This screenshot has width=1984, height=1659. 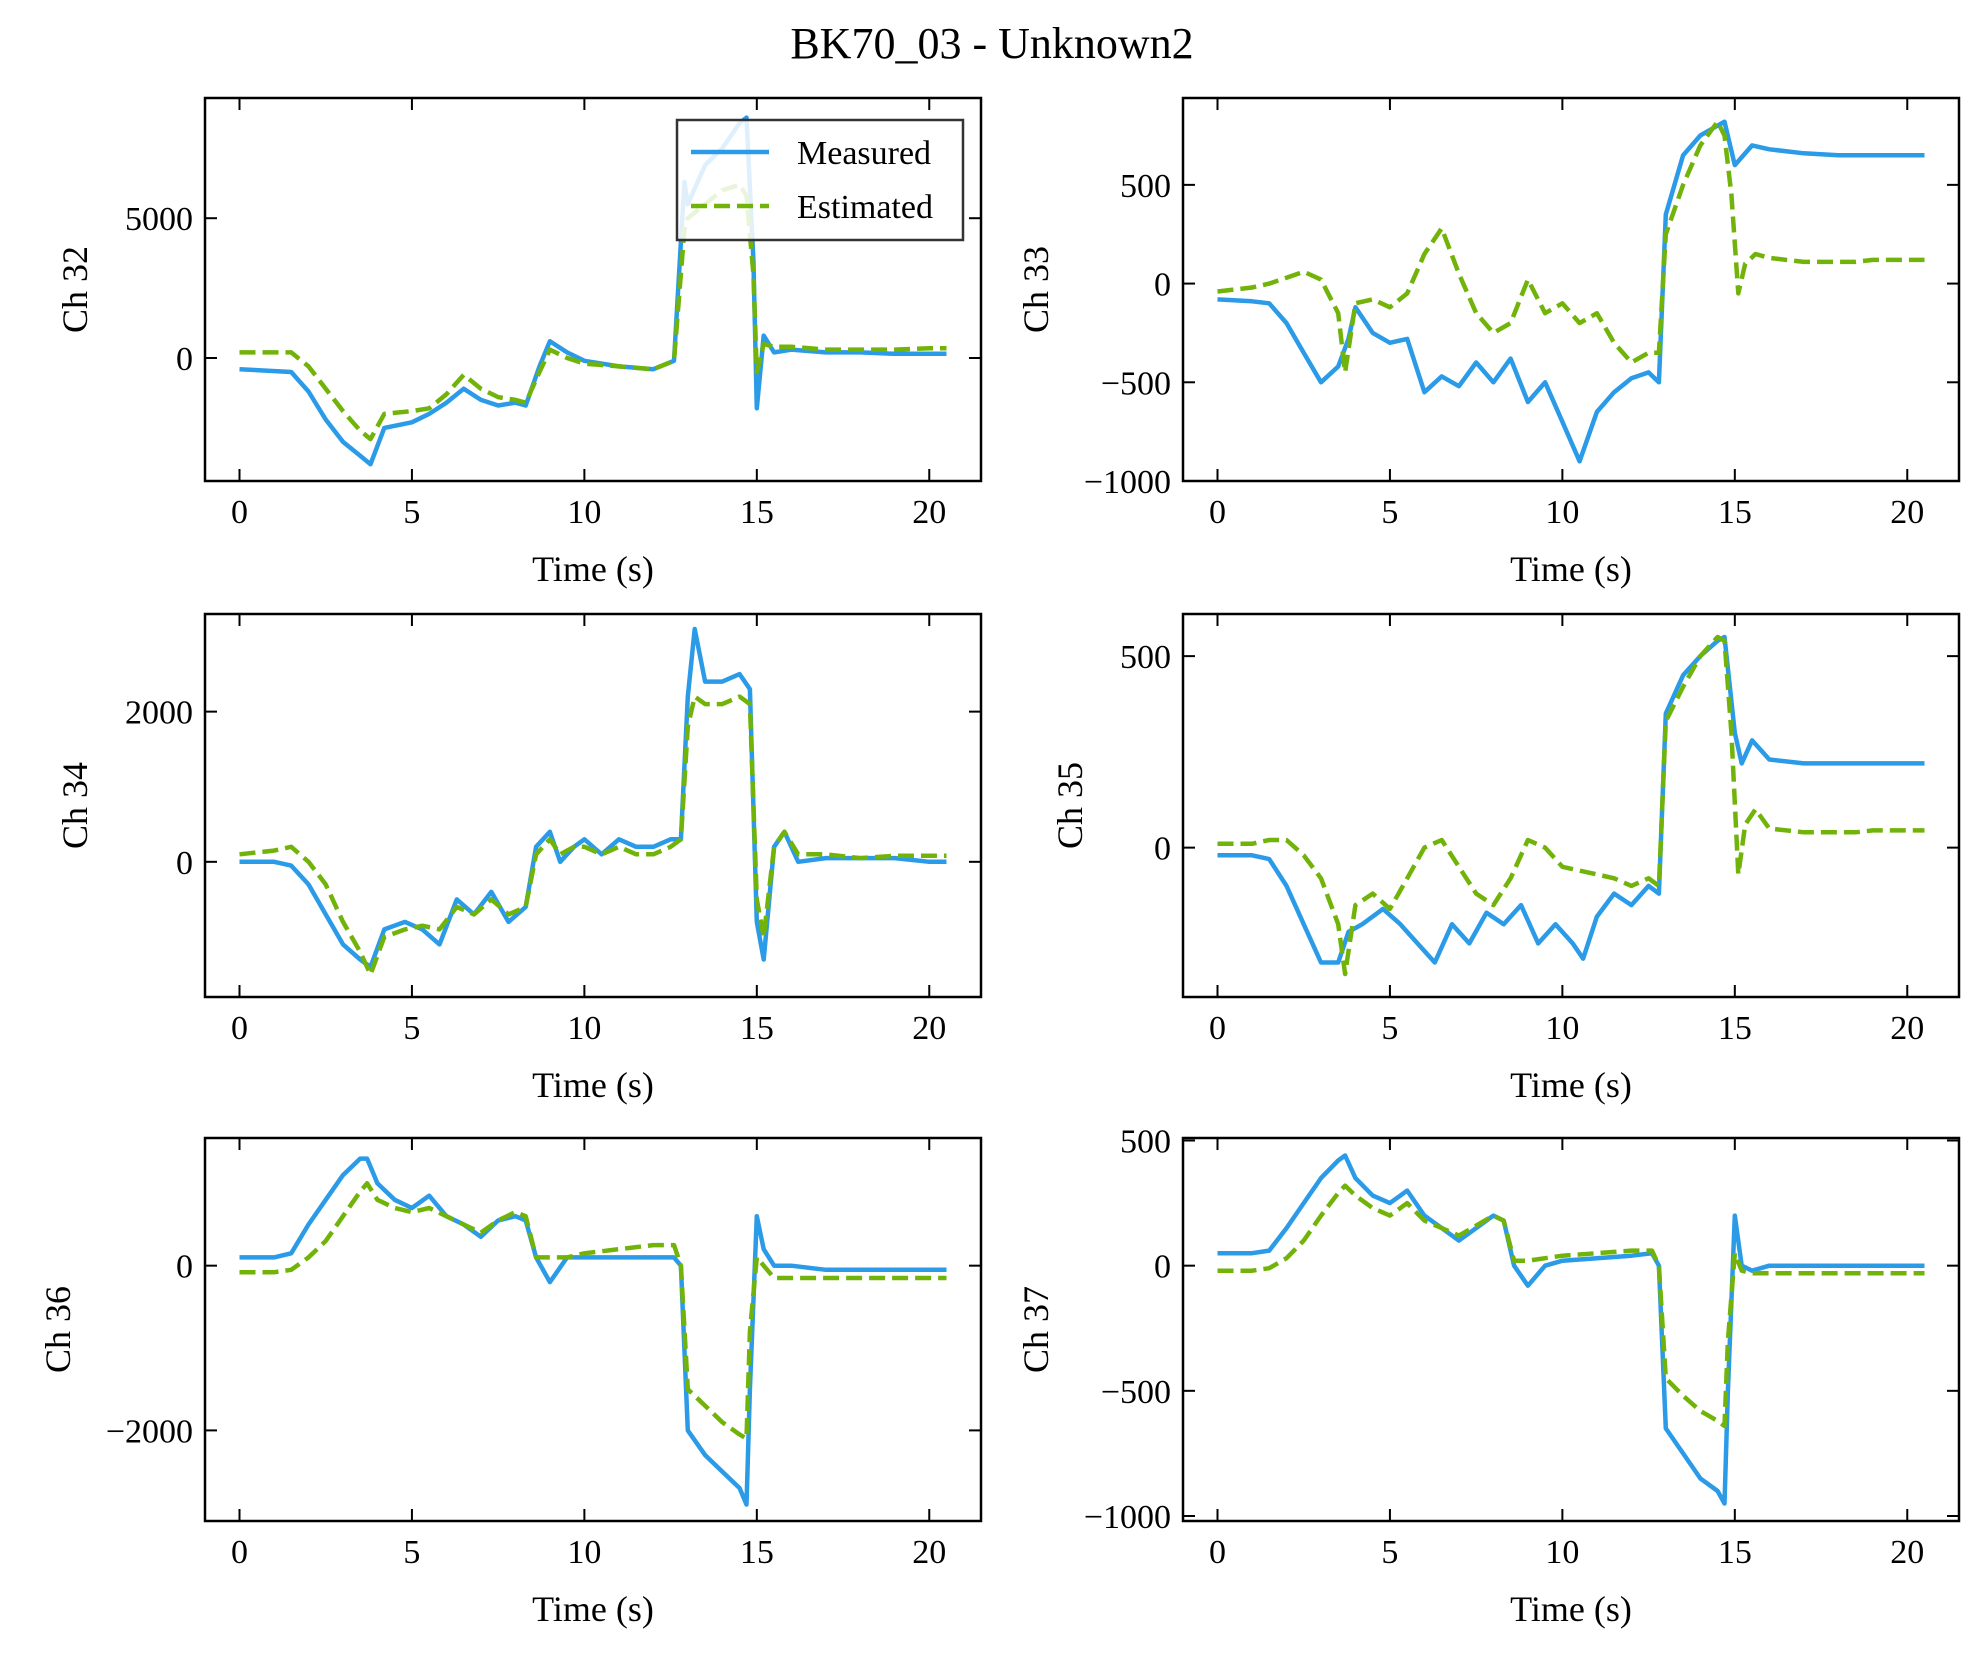 What do you see at coordinates (992, 43) in the screenshot?
I see `figure-title: BK70_03 - Unknown2` at bounding box center [992, 43].